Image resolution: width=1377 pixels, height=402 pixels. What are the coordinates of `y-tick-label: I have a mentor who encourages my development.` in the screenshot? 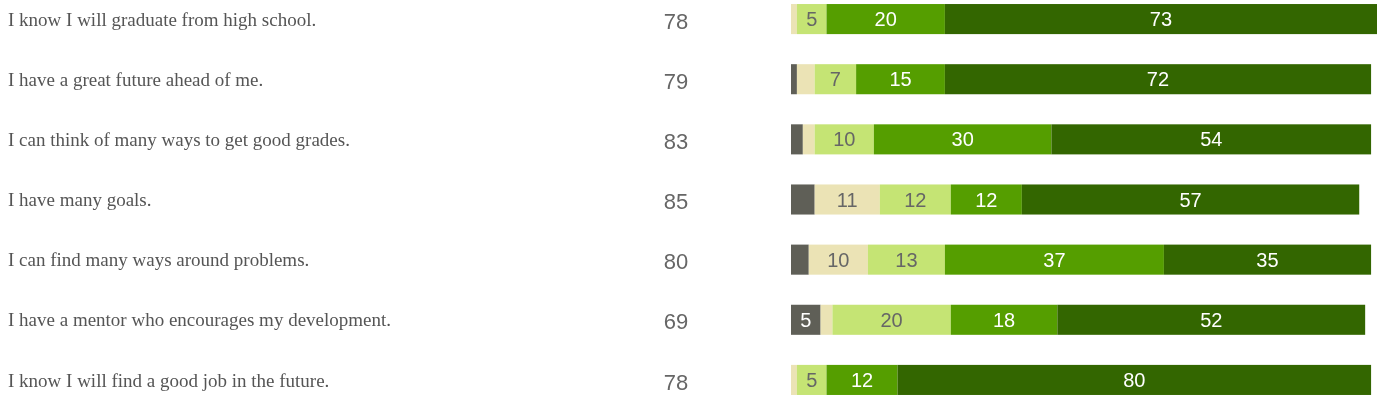 It's located at (200, 320).